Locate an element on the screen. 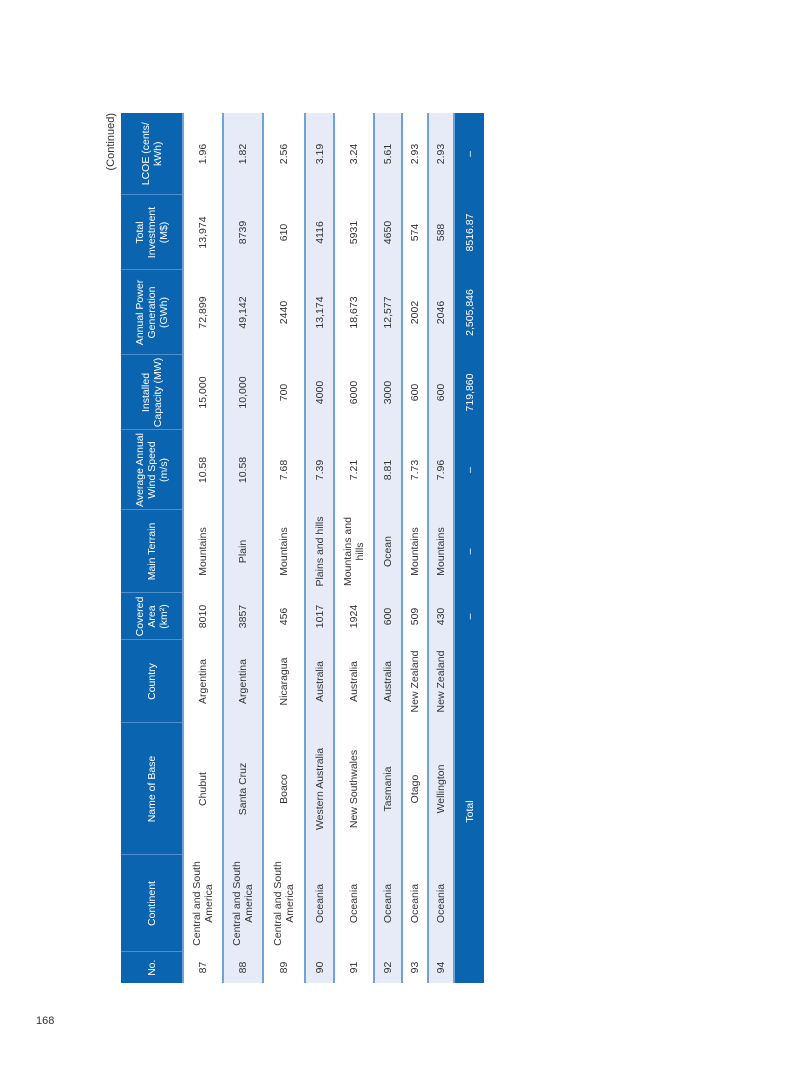  table-cell: 456 is located at coordinates (284, 616).